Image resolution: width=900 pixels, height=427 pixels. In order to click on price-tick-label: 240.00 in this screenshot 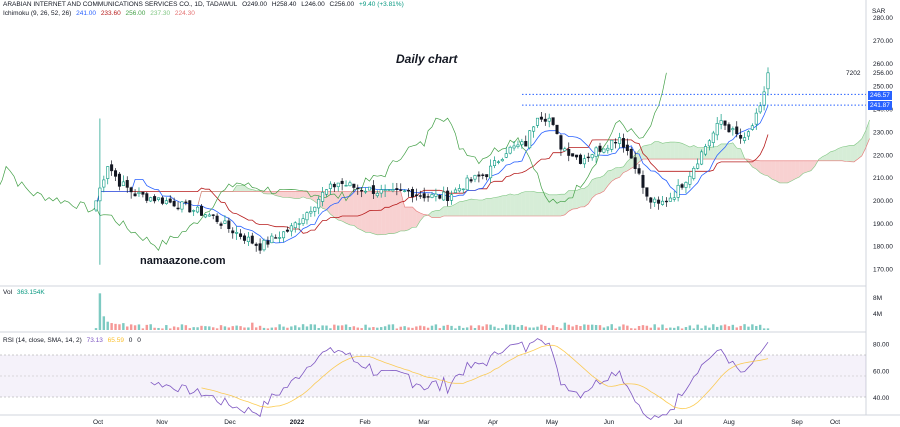, I will do `click(883, 110)`.